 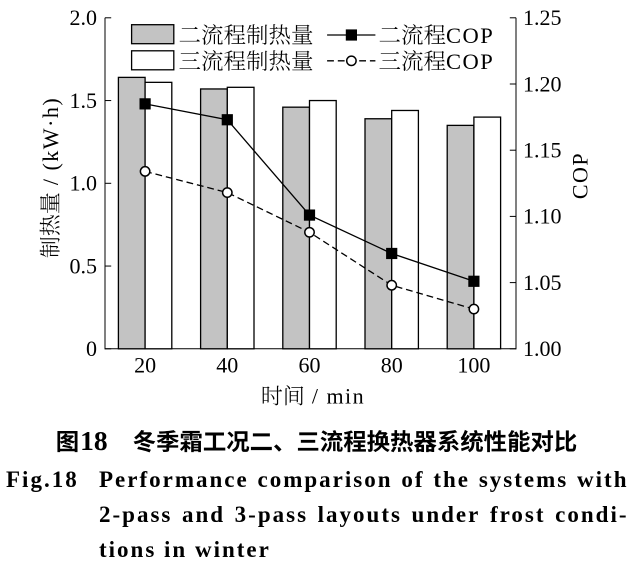 I want to click on caption-zh-num: 18, so click(x=94, y=440).